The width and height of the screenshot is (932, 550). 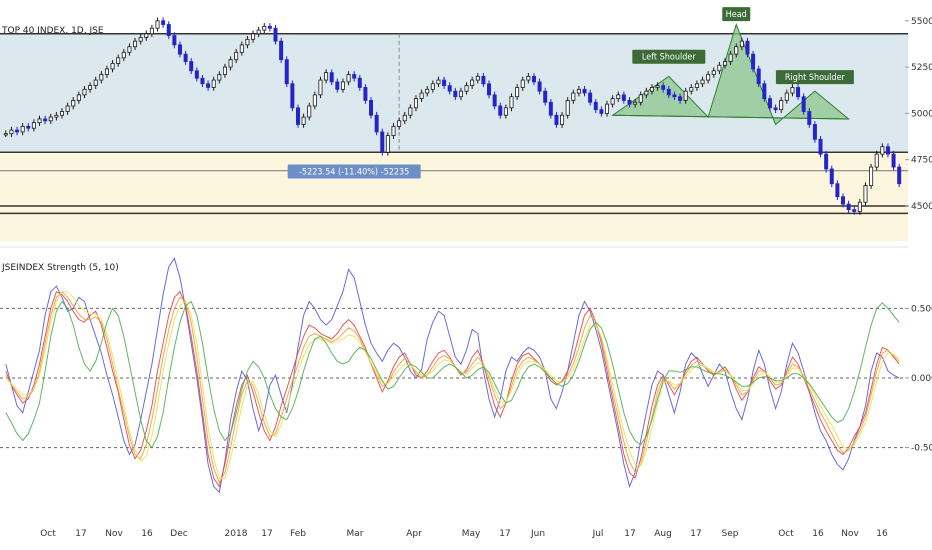 I want to click on price-y-tick-label: 52500.00, so click(x=921, y=68).